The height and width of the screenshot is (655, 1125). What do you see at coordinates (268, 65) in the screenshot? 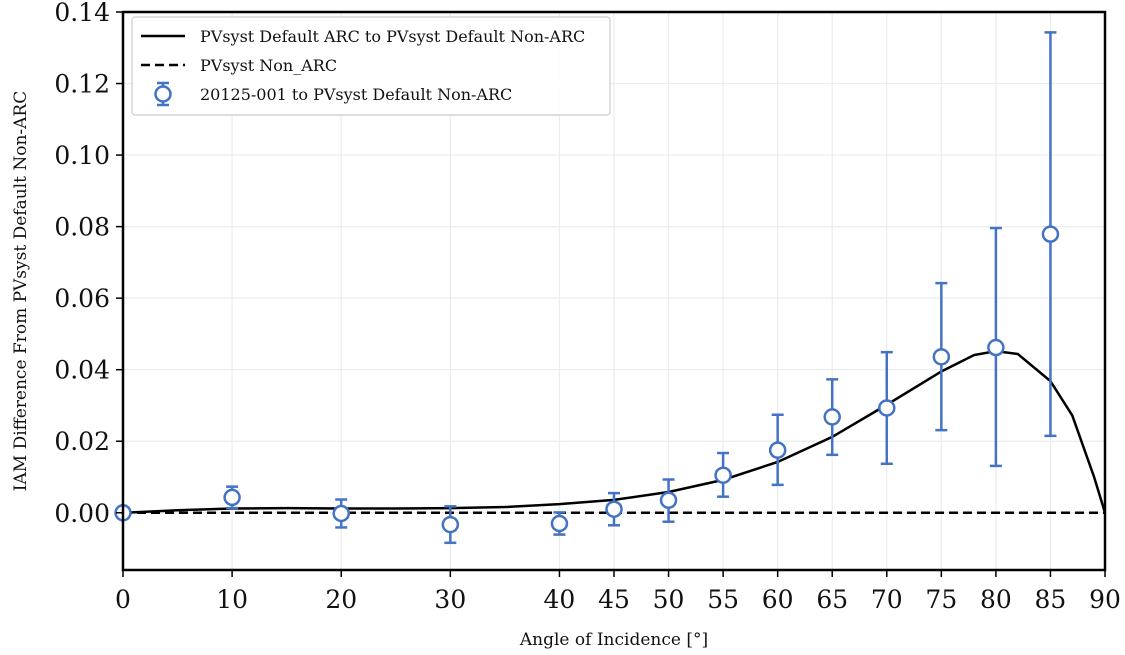
I see `legend-label: PVsyst Non_ARC` at bounding box center [268, 65].